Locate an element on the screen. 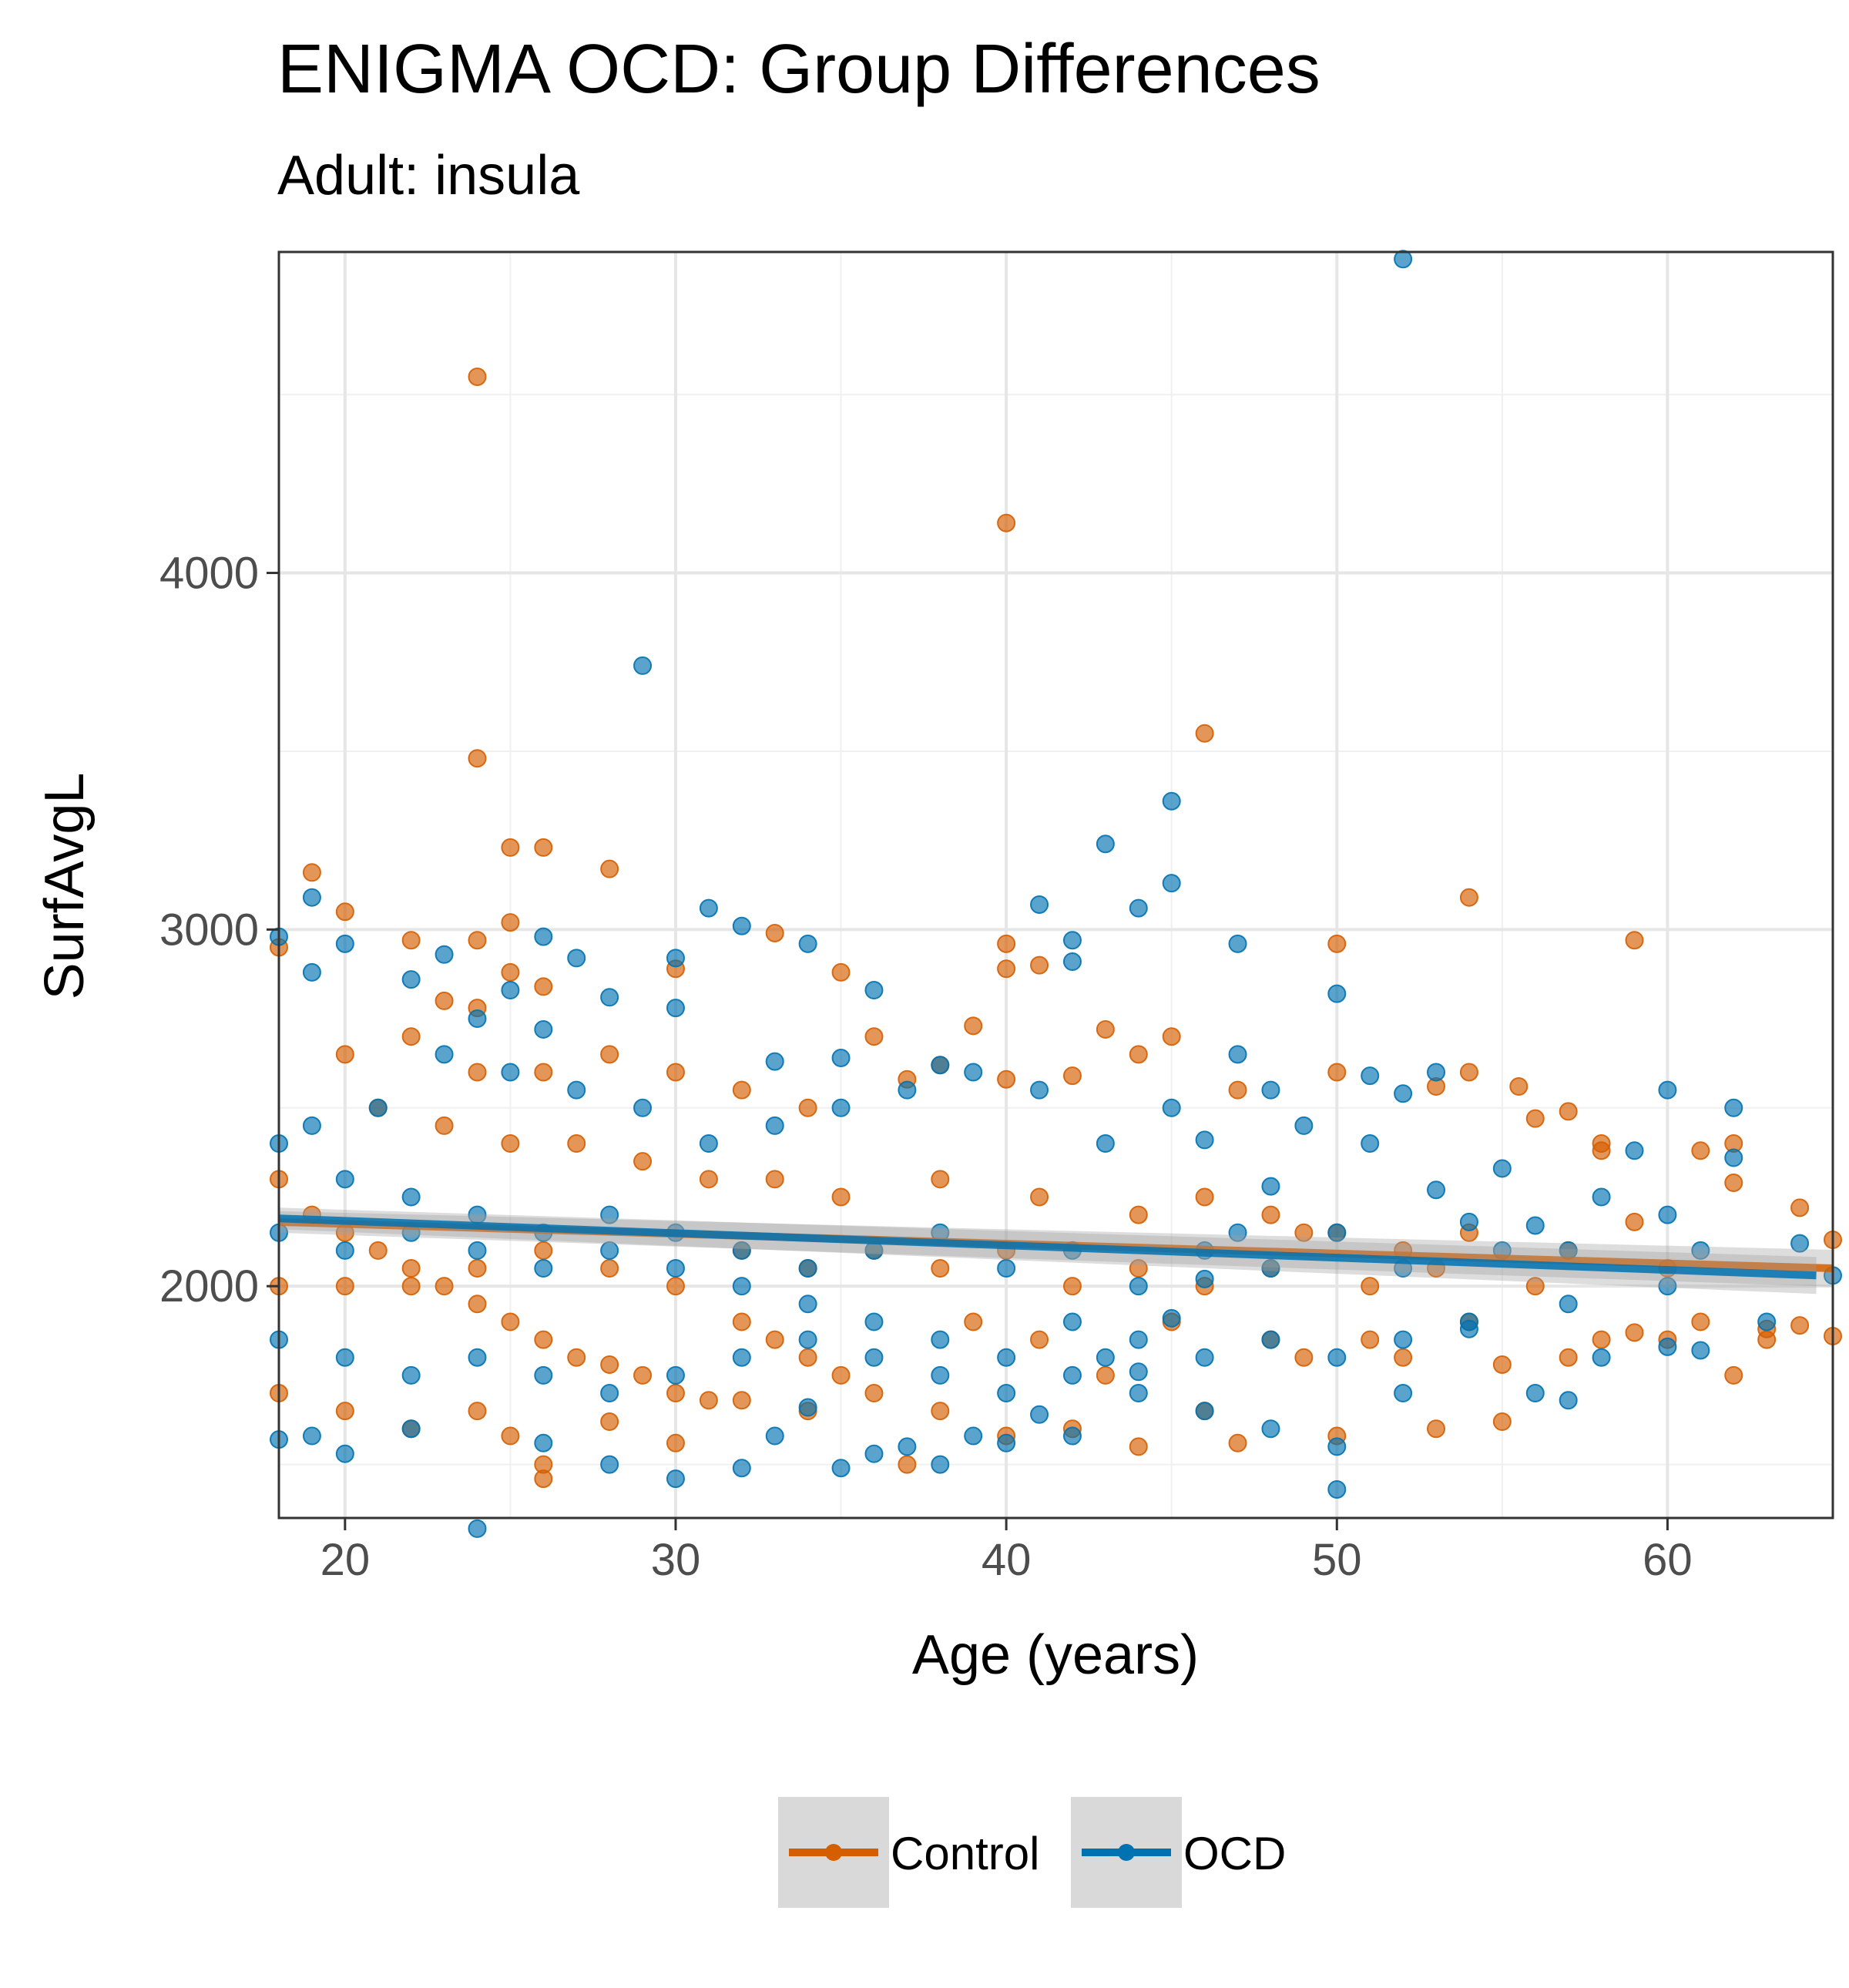 This screenshot has height=1988, width=1849. legend: Control OCD is located at coordinates (1032, 1852).